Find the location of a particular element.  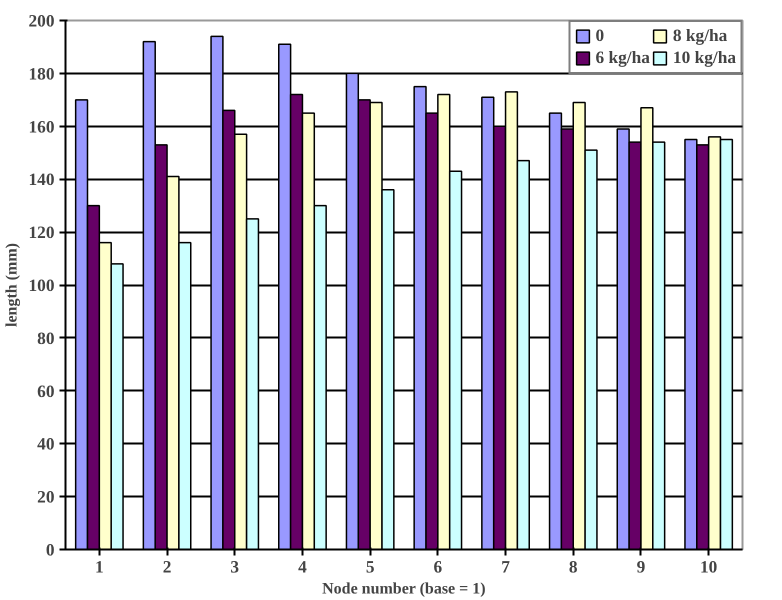

y-tick-label: 80 is located at coordinates (45, 338).